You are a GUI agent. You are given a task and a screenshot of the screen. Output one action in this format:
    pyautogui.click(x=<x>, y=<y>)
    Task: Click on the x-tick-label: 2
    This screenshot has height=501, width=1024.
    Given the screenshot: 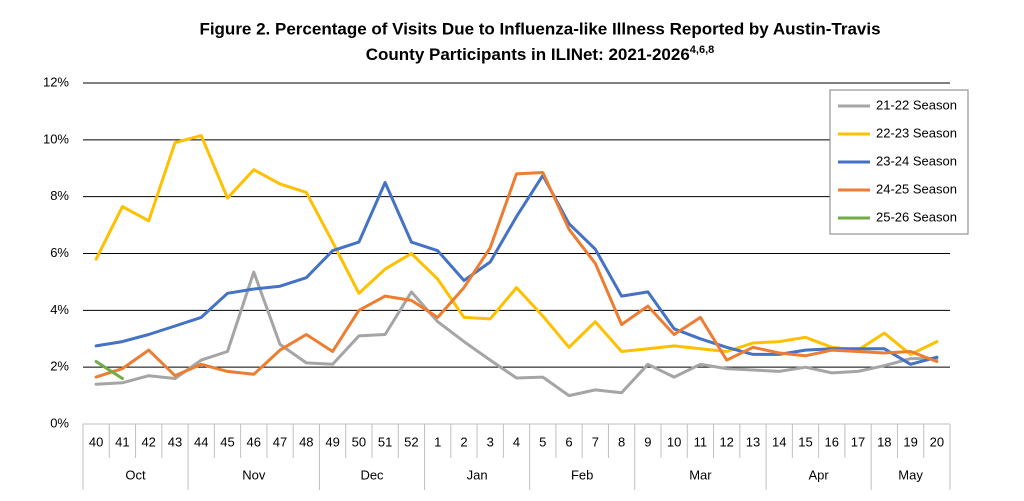 What is the action you would take?
    pyautogui.click(x=463, y=441)
    